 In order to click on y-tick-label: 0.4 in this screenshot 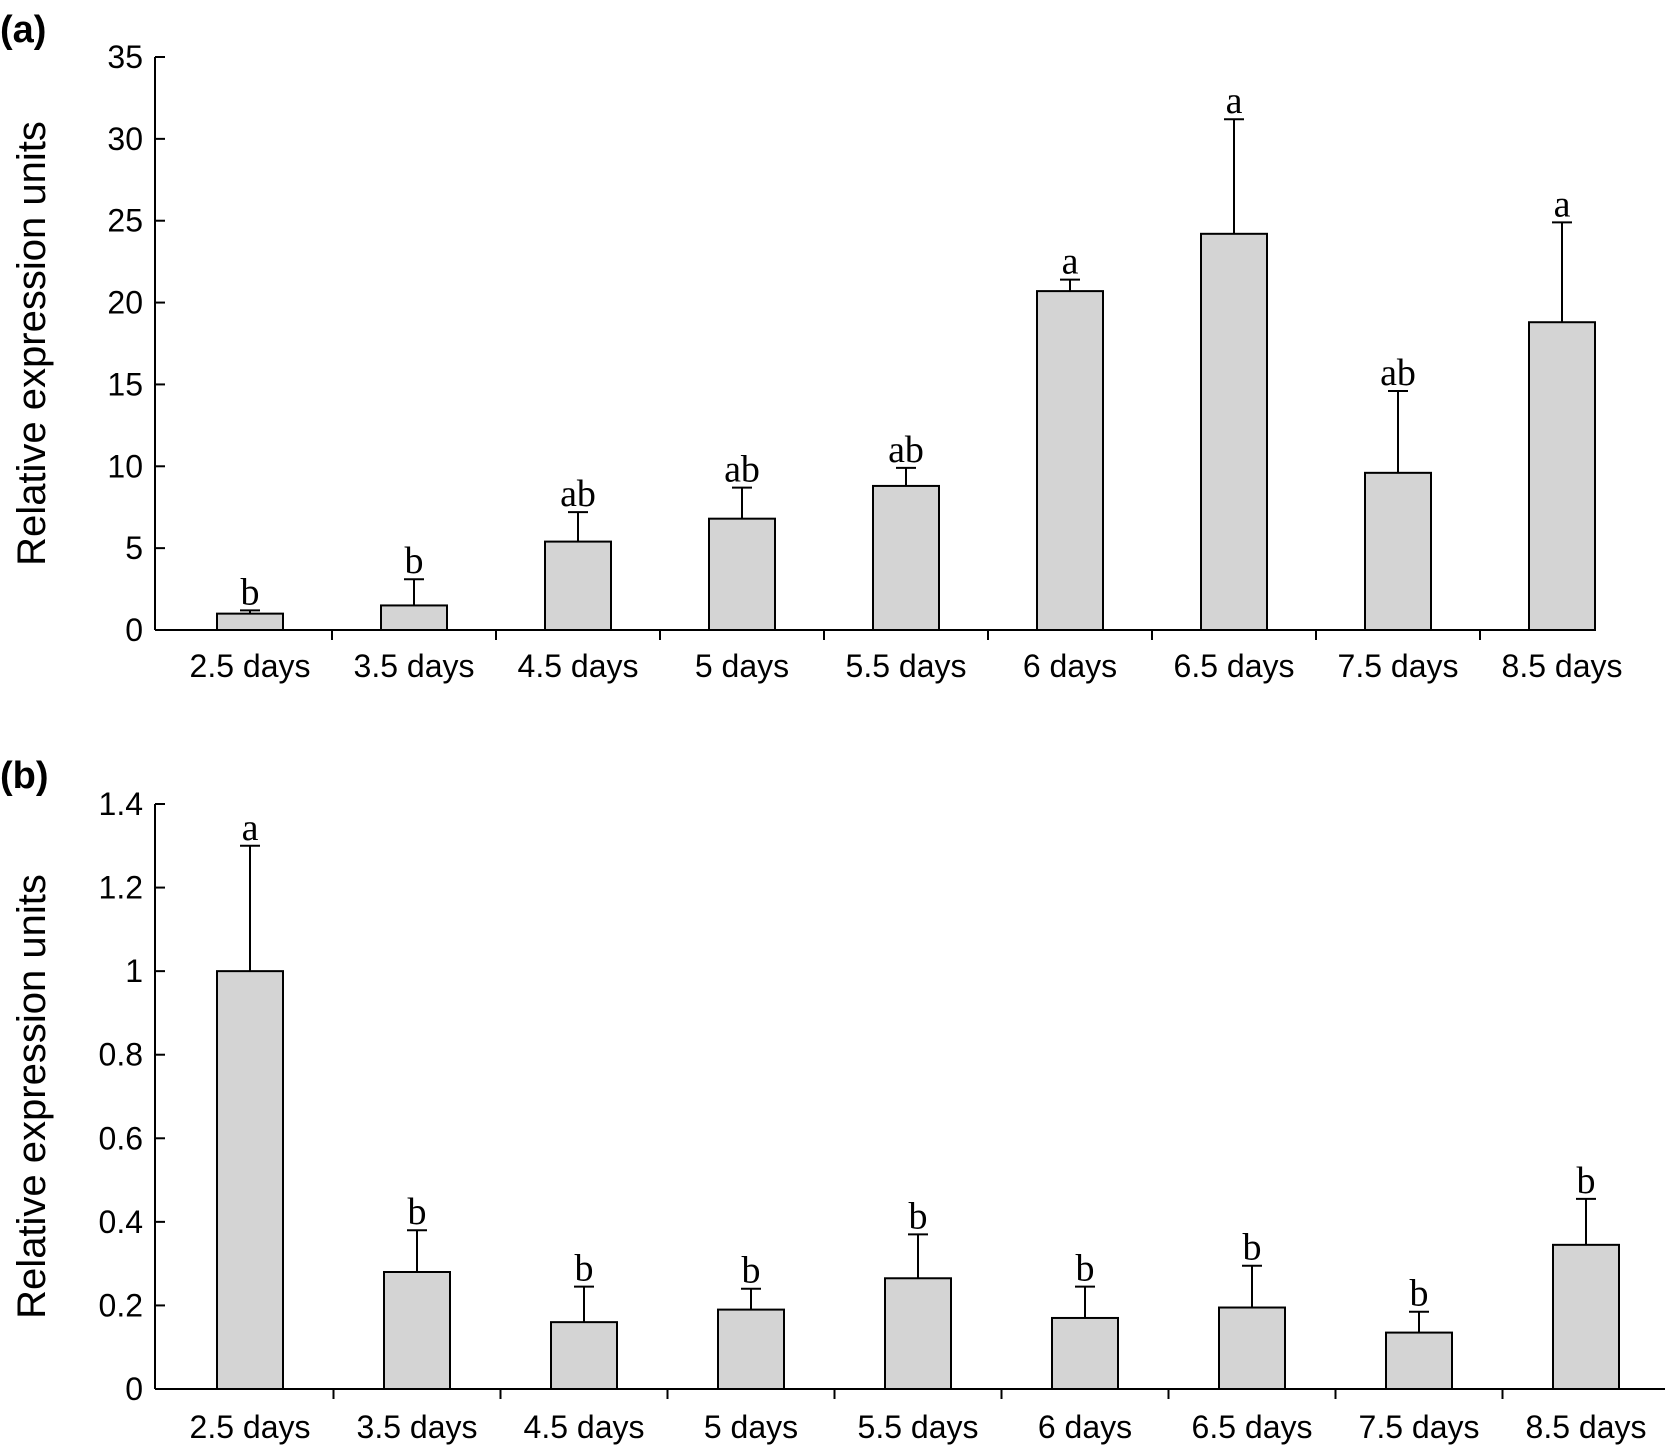, I will do `click(121, 1222)`.